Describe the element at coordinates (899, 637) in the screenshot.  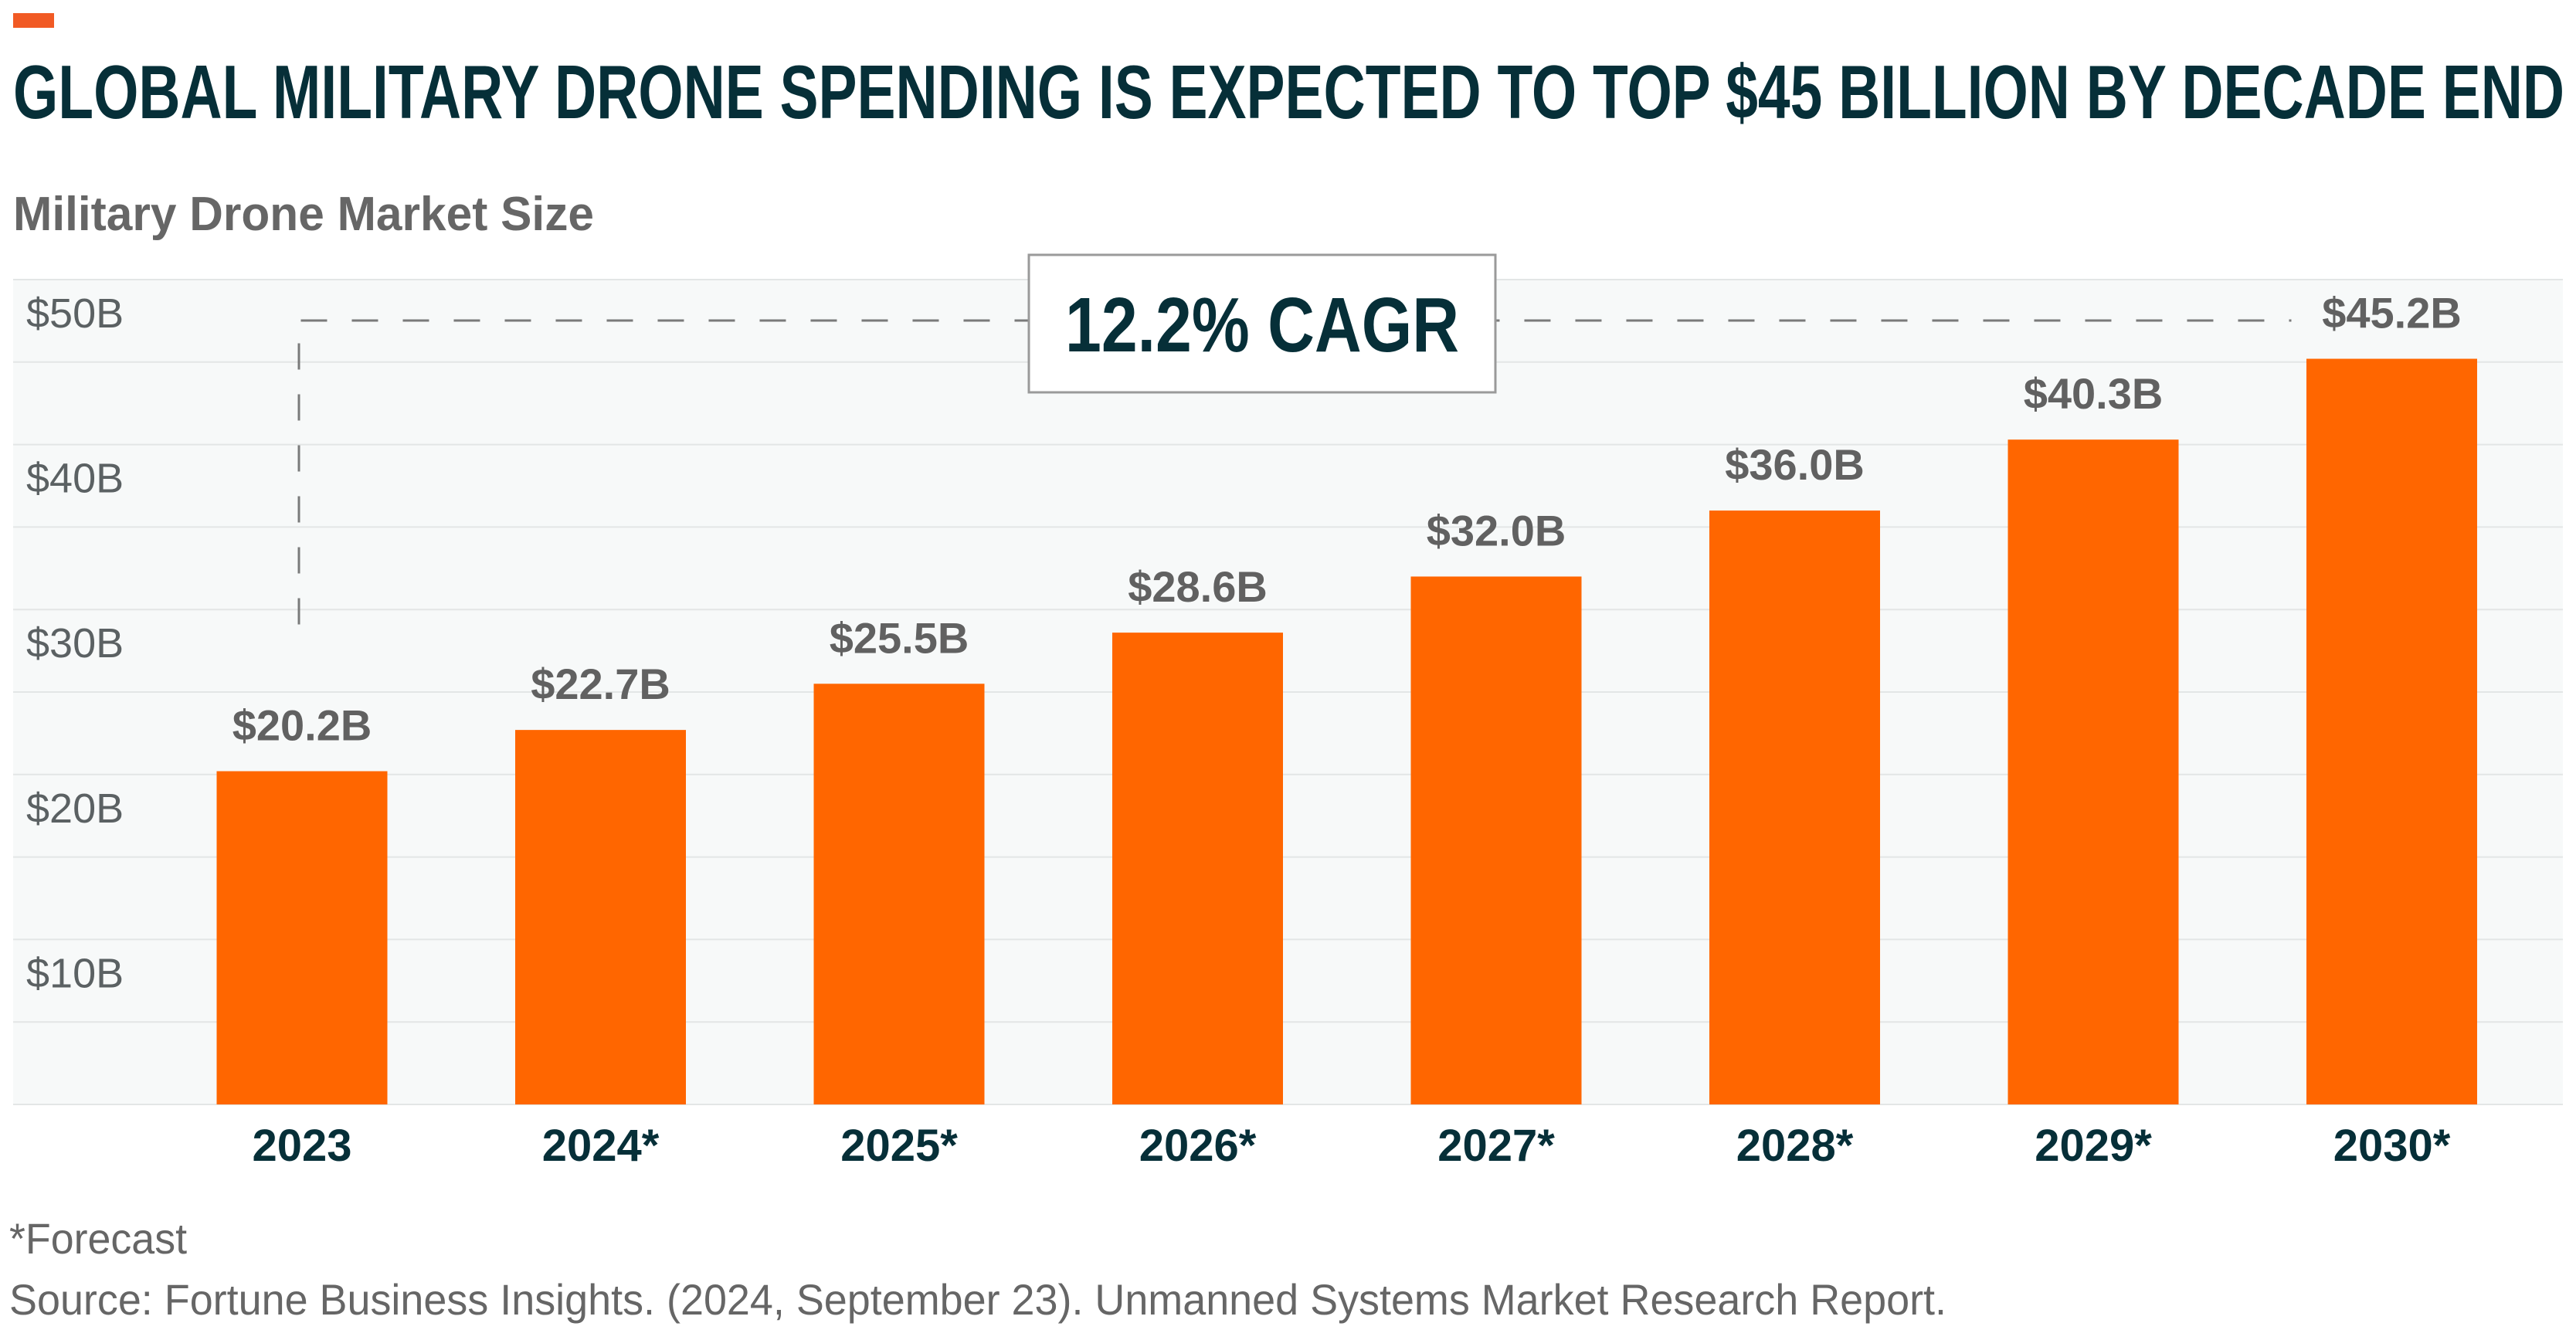
I see `bar-value-label: $25.5B` at that location.